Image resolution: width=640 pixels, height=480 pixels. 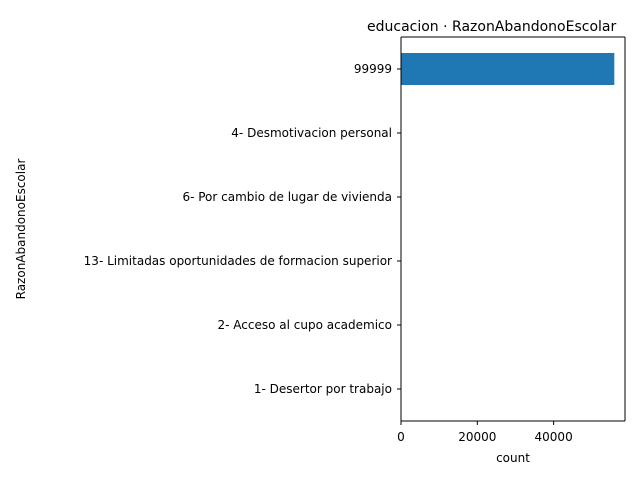 What do you see at coordinates (477, 437) in the screenshot?
I see `x-tick-label: 20000` at bounding box center [477, 437].